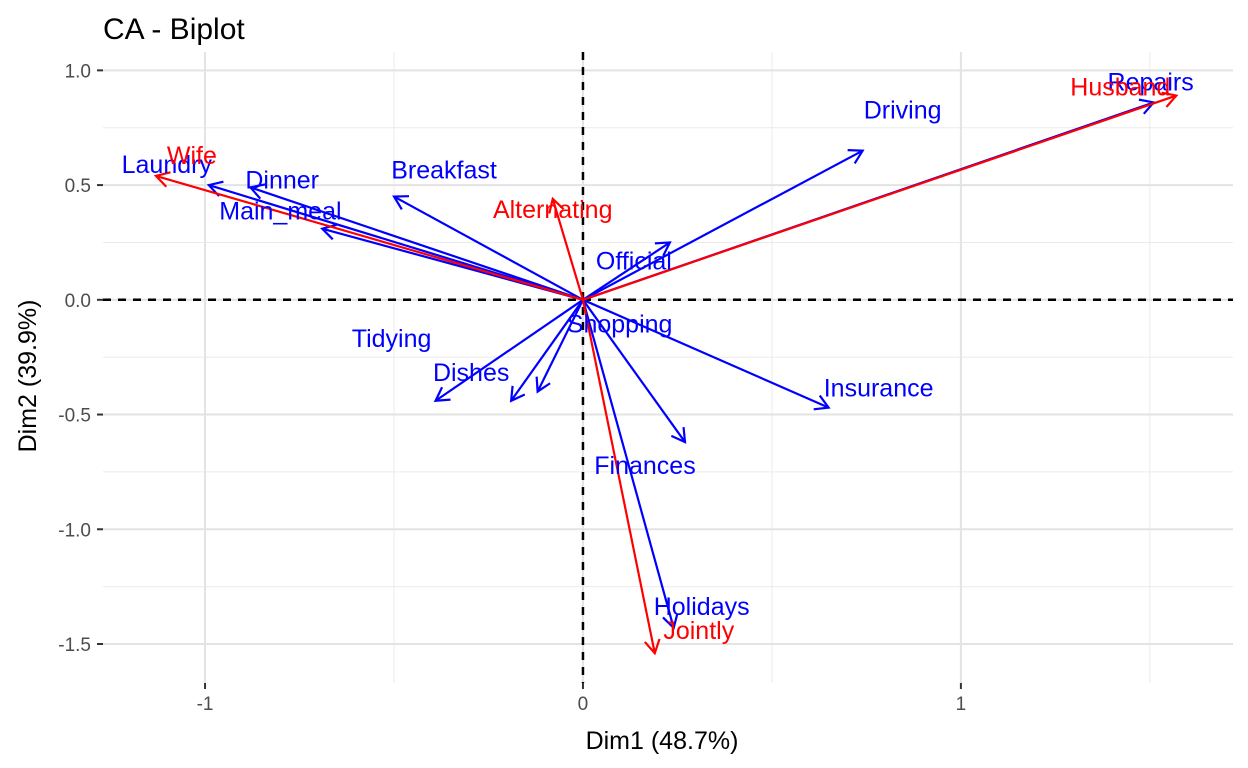 This screenshot has height=768, width=1248. What do you see at coordinates (903, 111) in the screenshot?
I see `label-driving: Driving` at bounding box center [903, 111].